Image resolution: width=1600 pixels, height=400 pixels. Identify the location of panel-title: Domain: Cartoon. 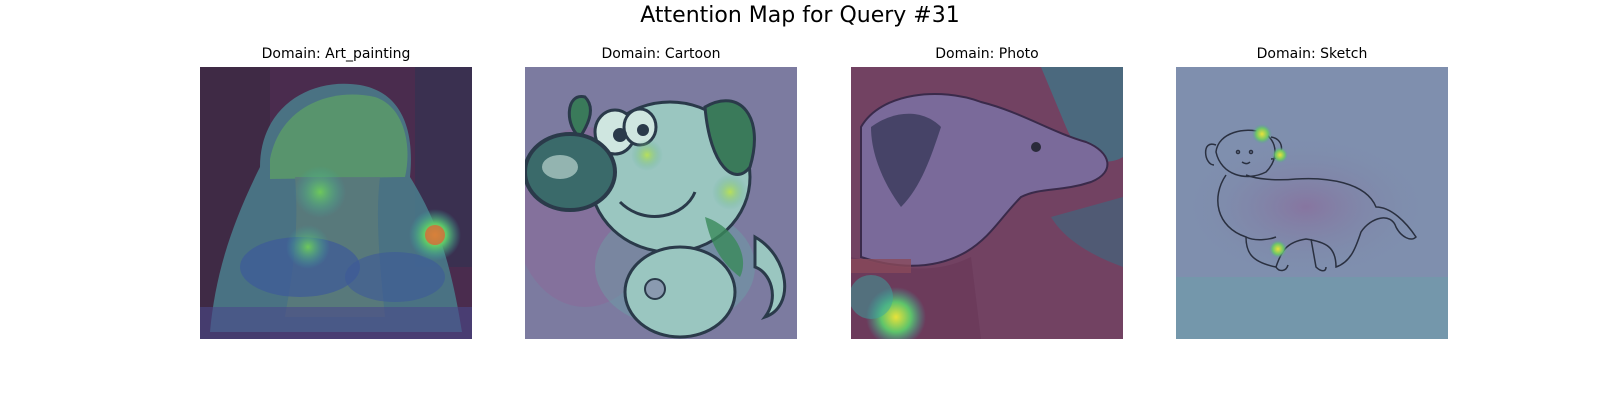
(661, 54).